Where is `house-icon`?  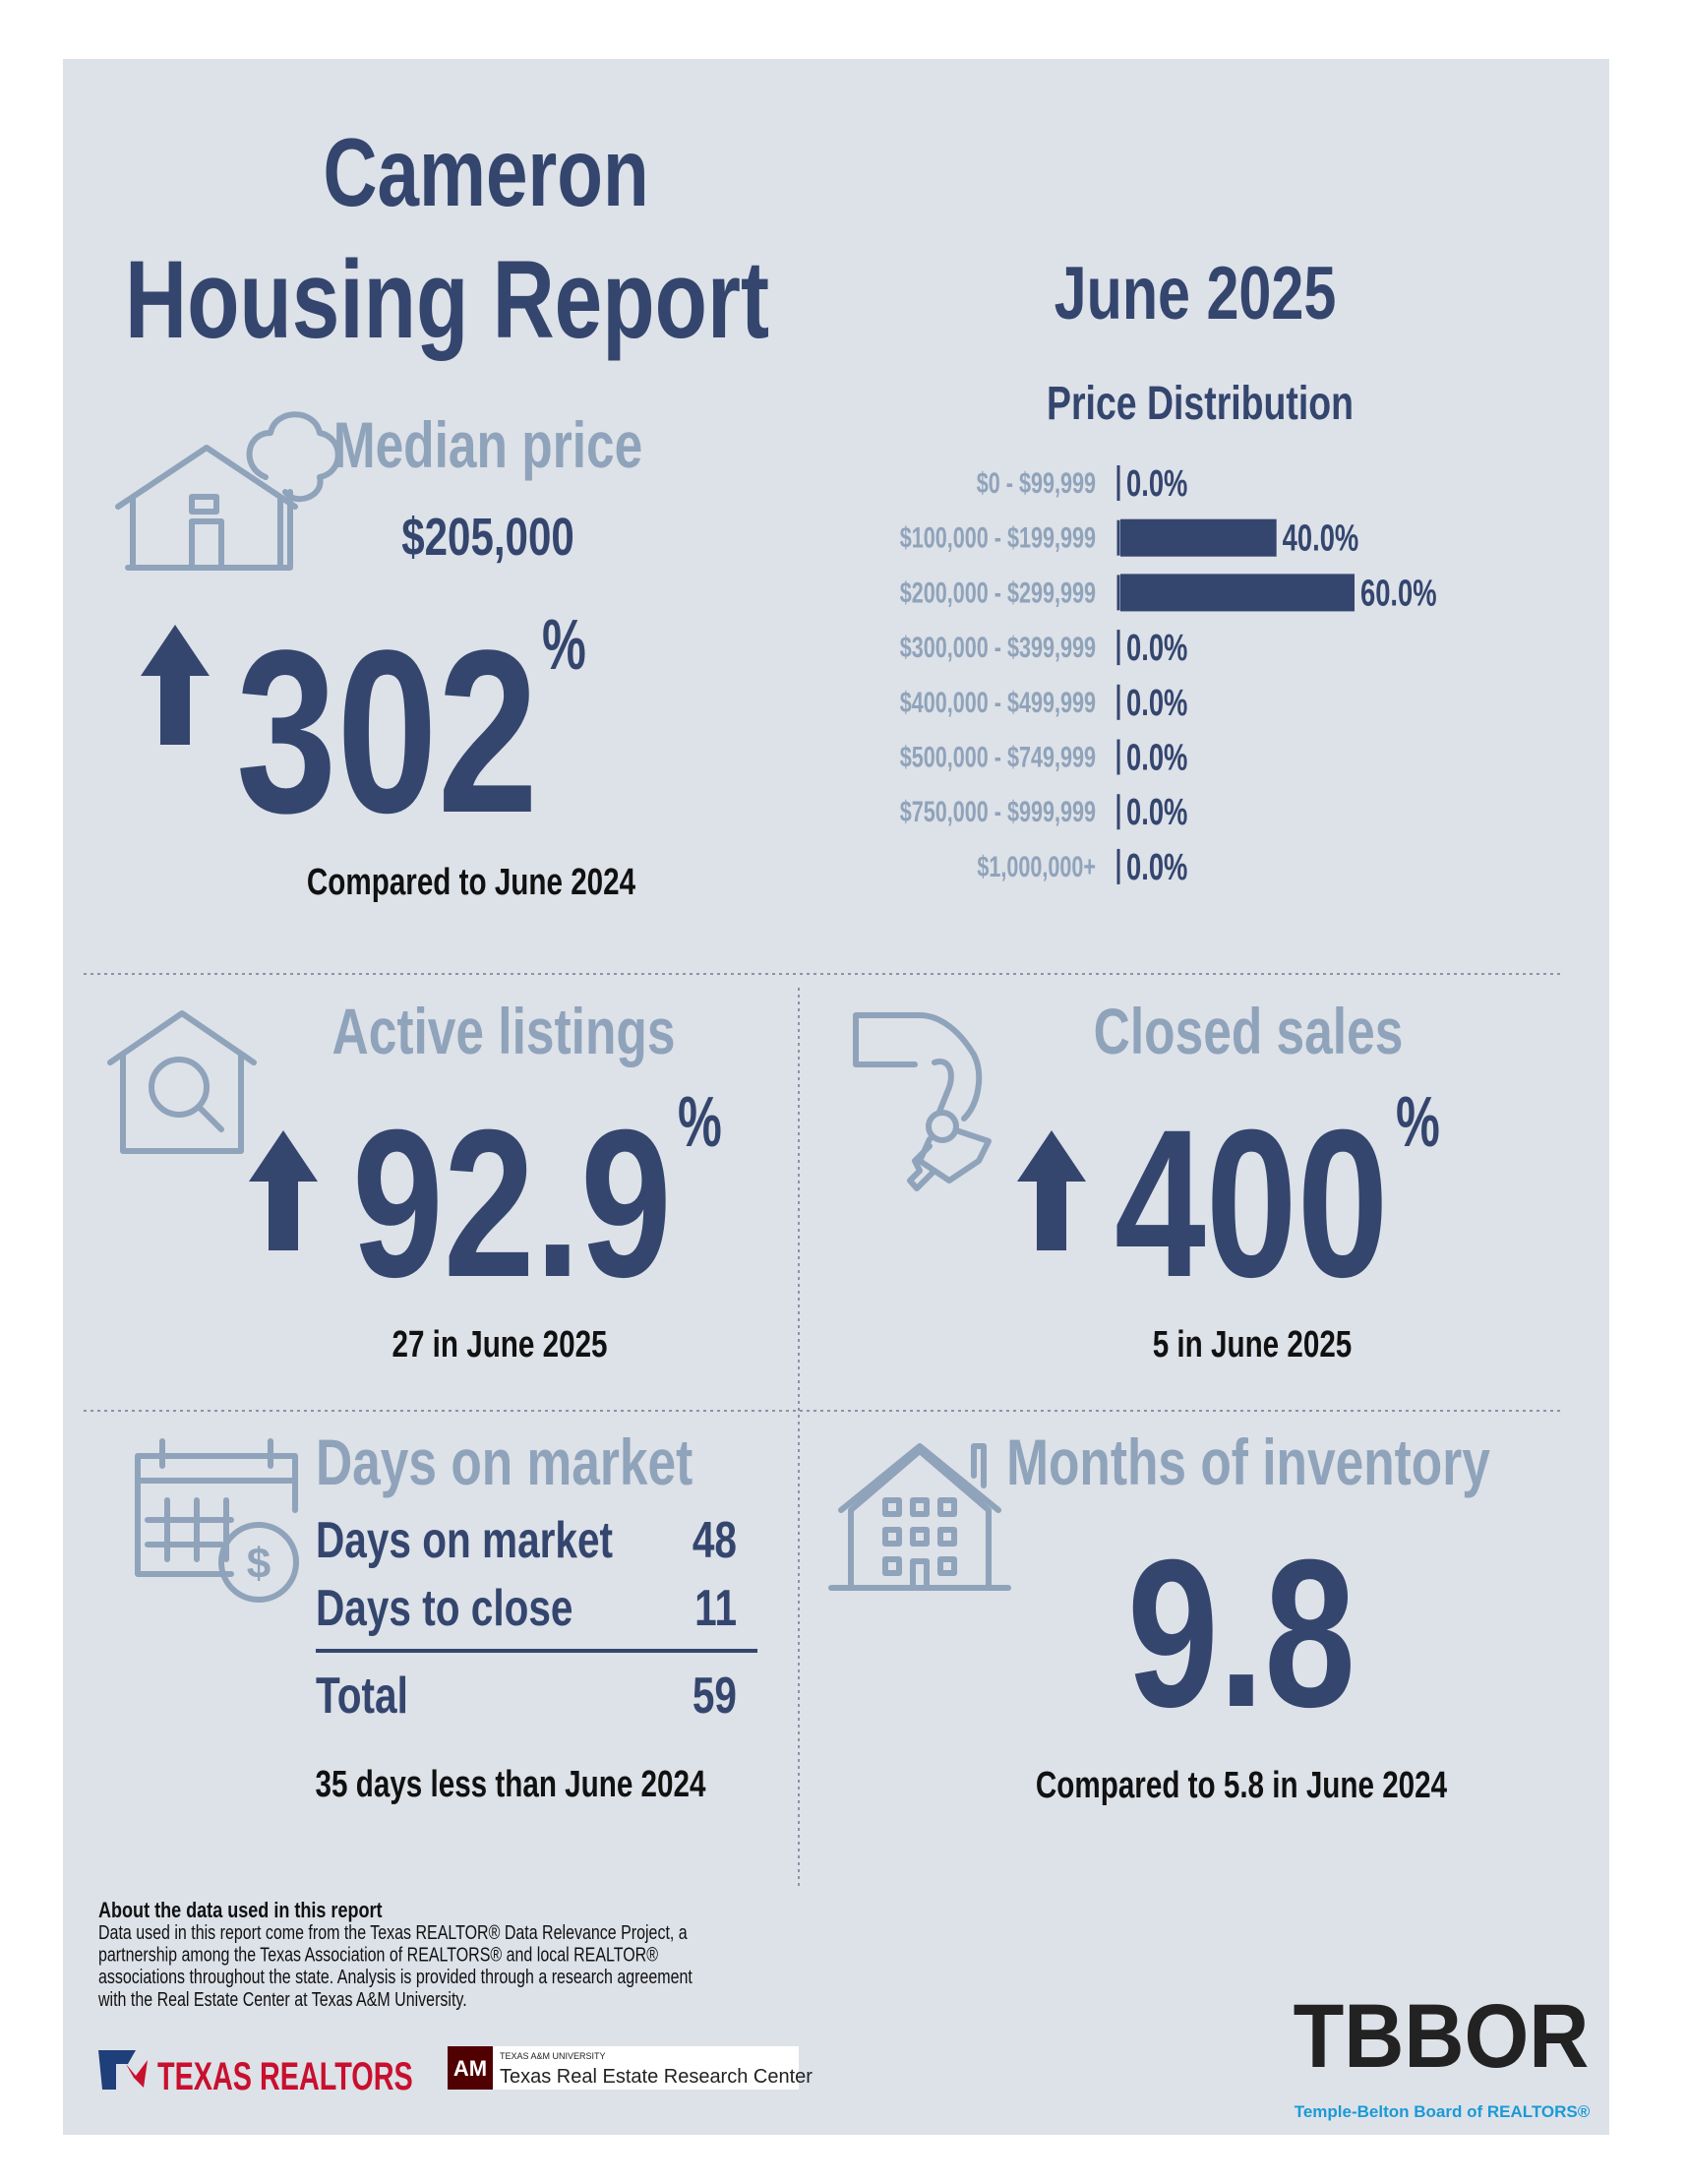 house-icon is located at coordinates (228, 491).